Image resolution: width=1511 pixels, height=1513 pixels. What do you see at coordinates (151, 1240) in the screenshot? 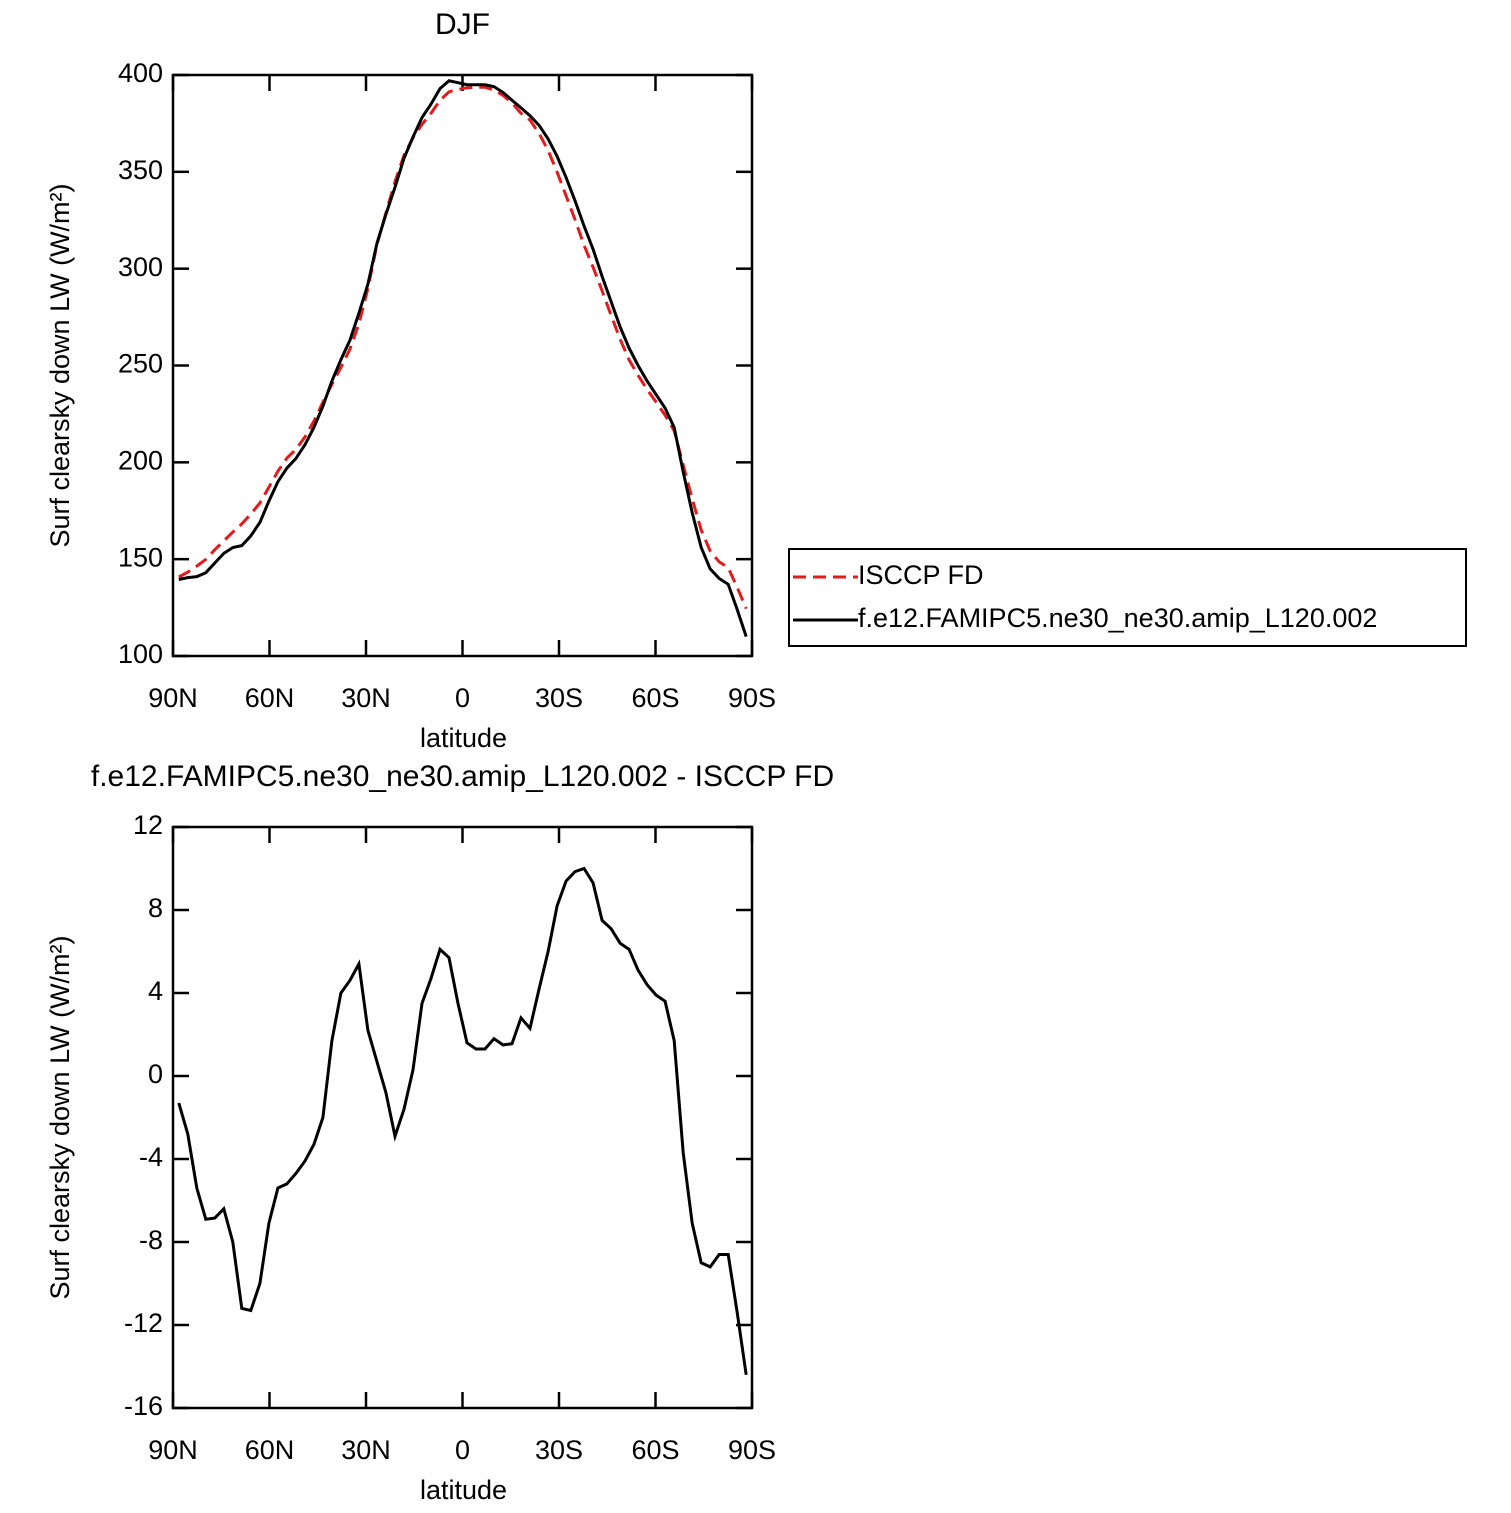
I see `y-tick-label: -8` at bounding box center [151, 1240].